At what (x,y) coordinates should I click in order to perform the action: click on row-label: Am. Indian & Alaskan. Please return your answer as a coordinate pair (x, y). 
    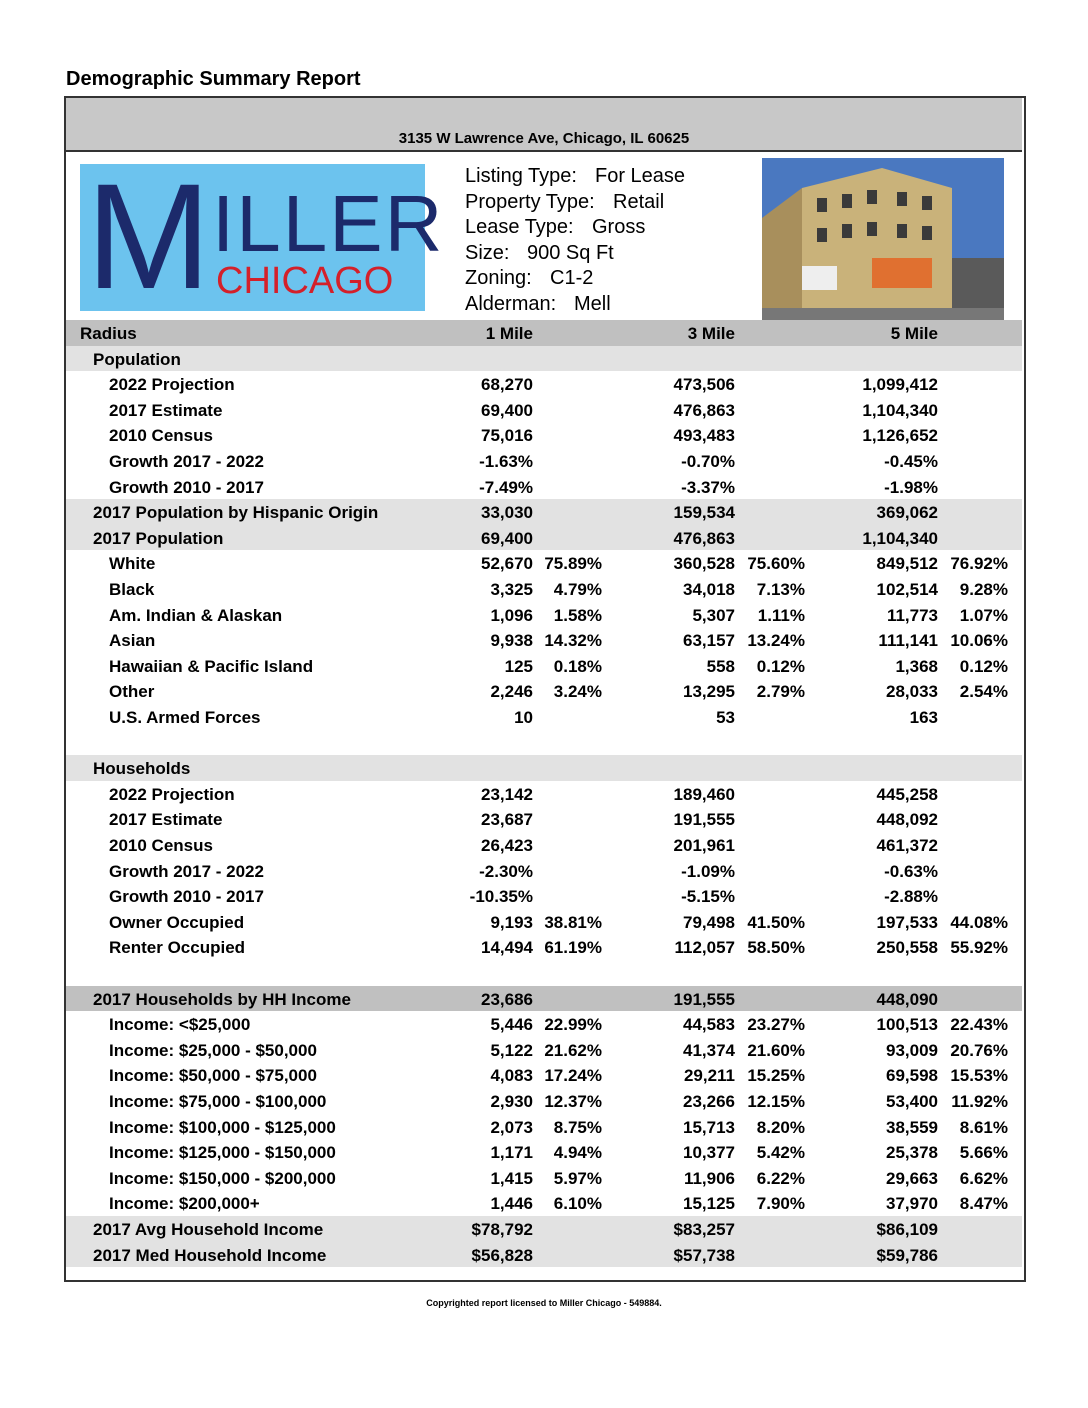
    Looking at the image, I should click on (196, 615).